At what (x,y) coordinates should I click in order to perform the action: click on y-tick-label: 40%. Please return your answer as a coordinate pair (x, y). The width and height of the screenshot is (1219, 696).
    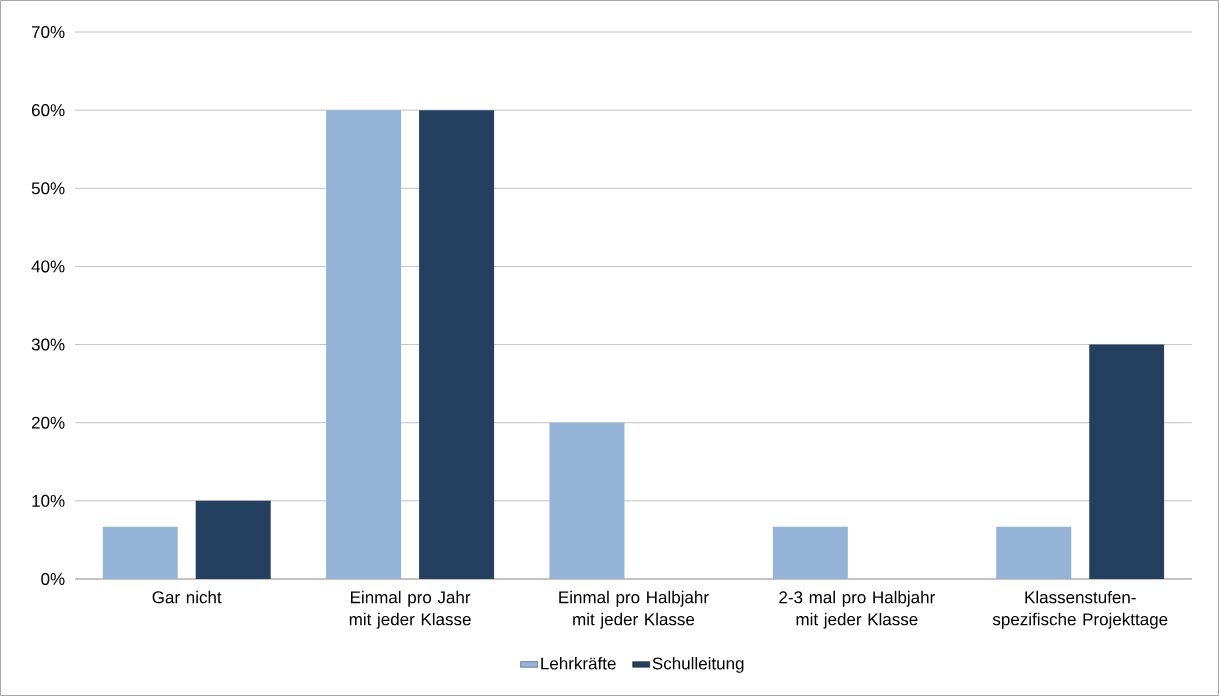
    Looking at the image, I should click on (48, 266).